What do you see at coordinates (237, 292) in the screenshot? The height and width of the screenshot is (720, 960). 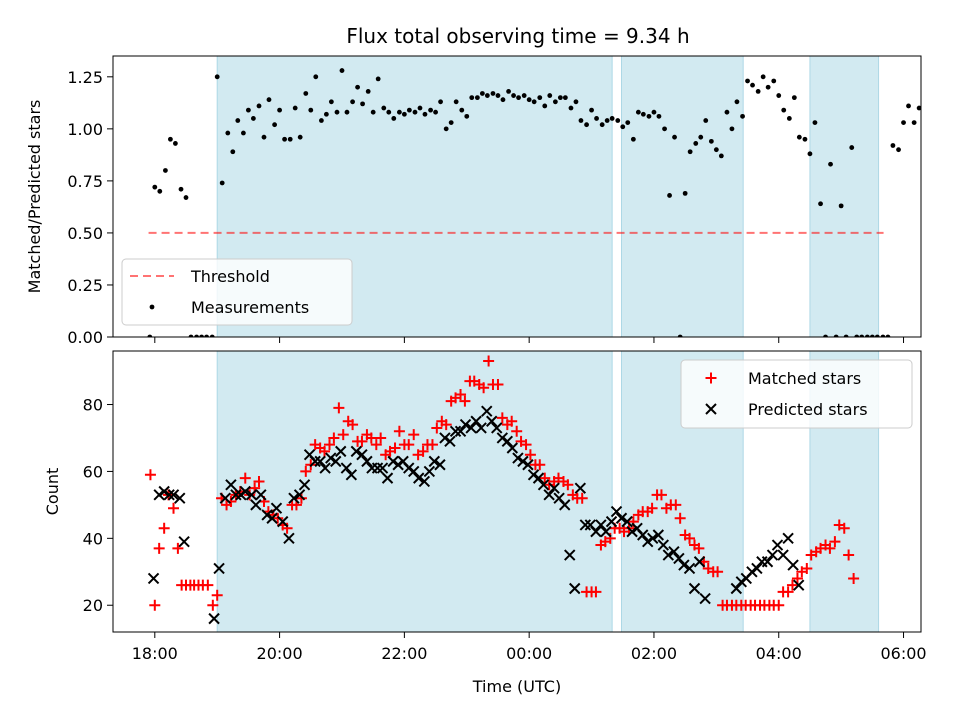 I see `top-legend-box` at bounding box center [237, 292].